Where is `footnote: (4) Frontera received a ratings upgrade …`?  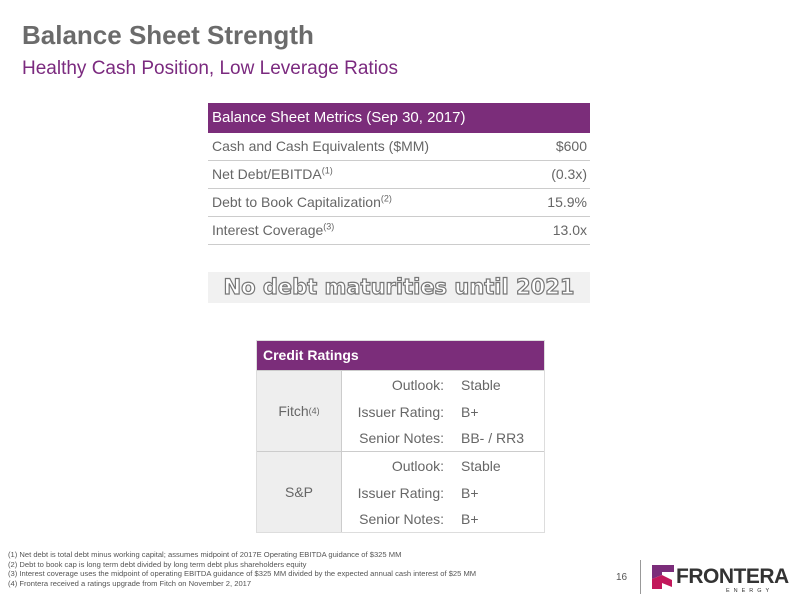
footnote: (4) Frontera received a ratings upgrade … is located at coordinates (130, 583).